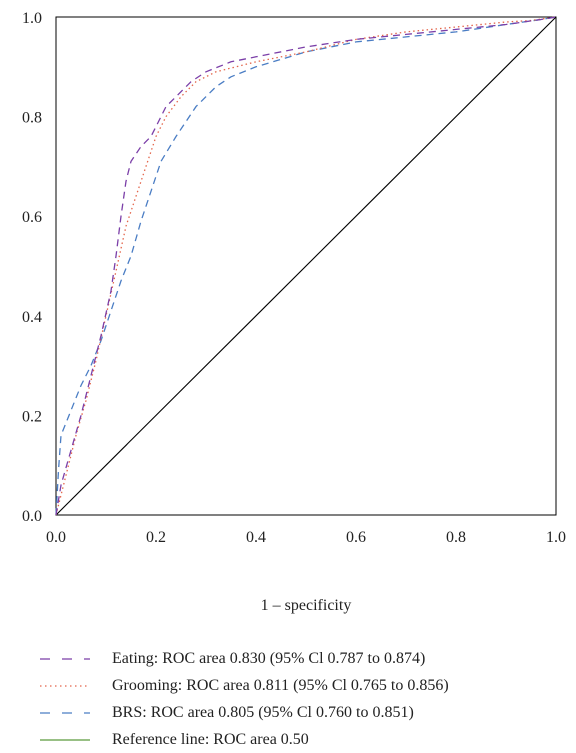  I want to click on legend-swatch-reference, so click(65, 739).